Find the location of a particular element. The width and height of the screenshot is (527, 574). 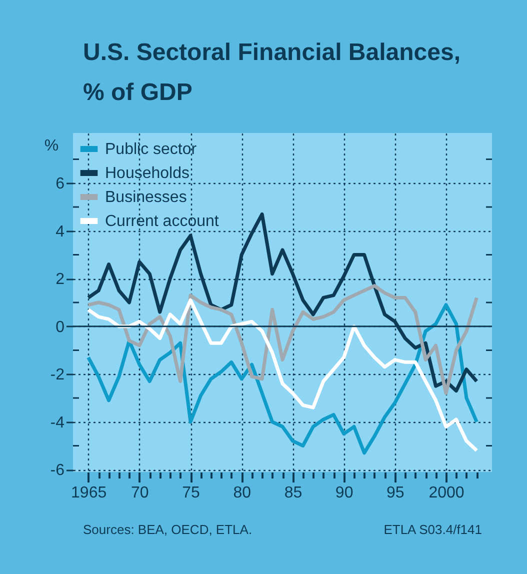

y-tick-label: -2 is located at coordinates (57, 375).